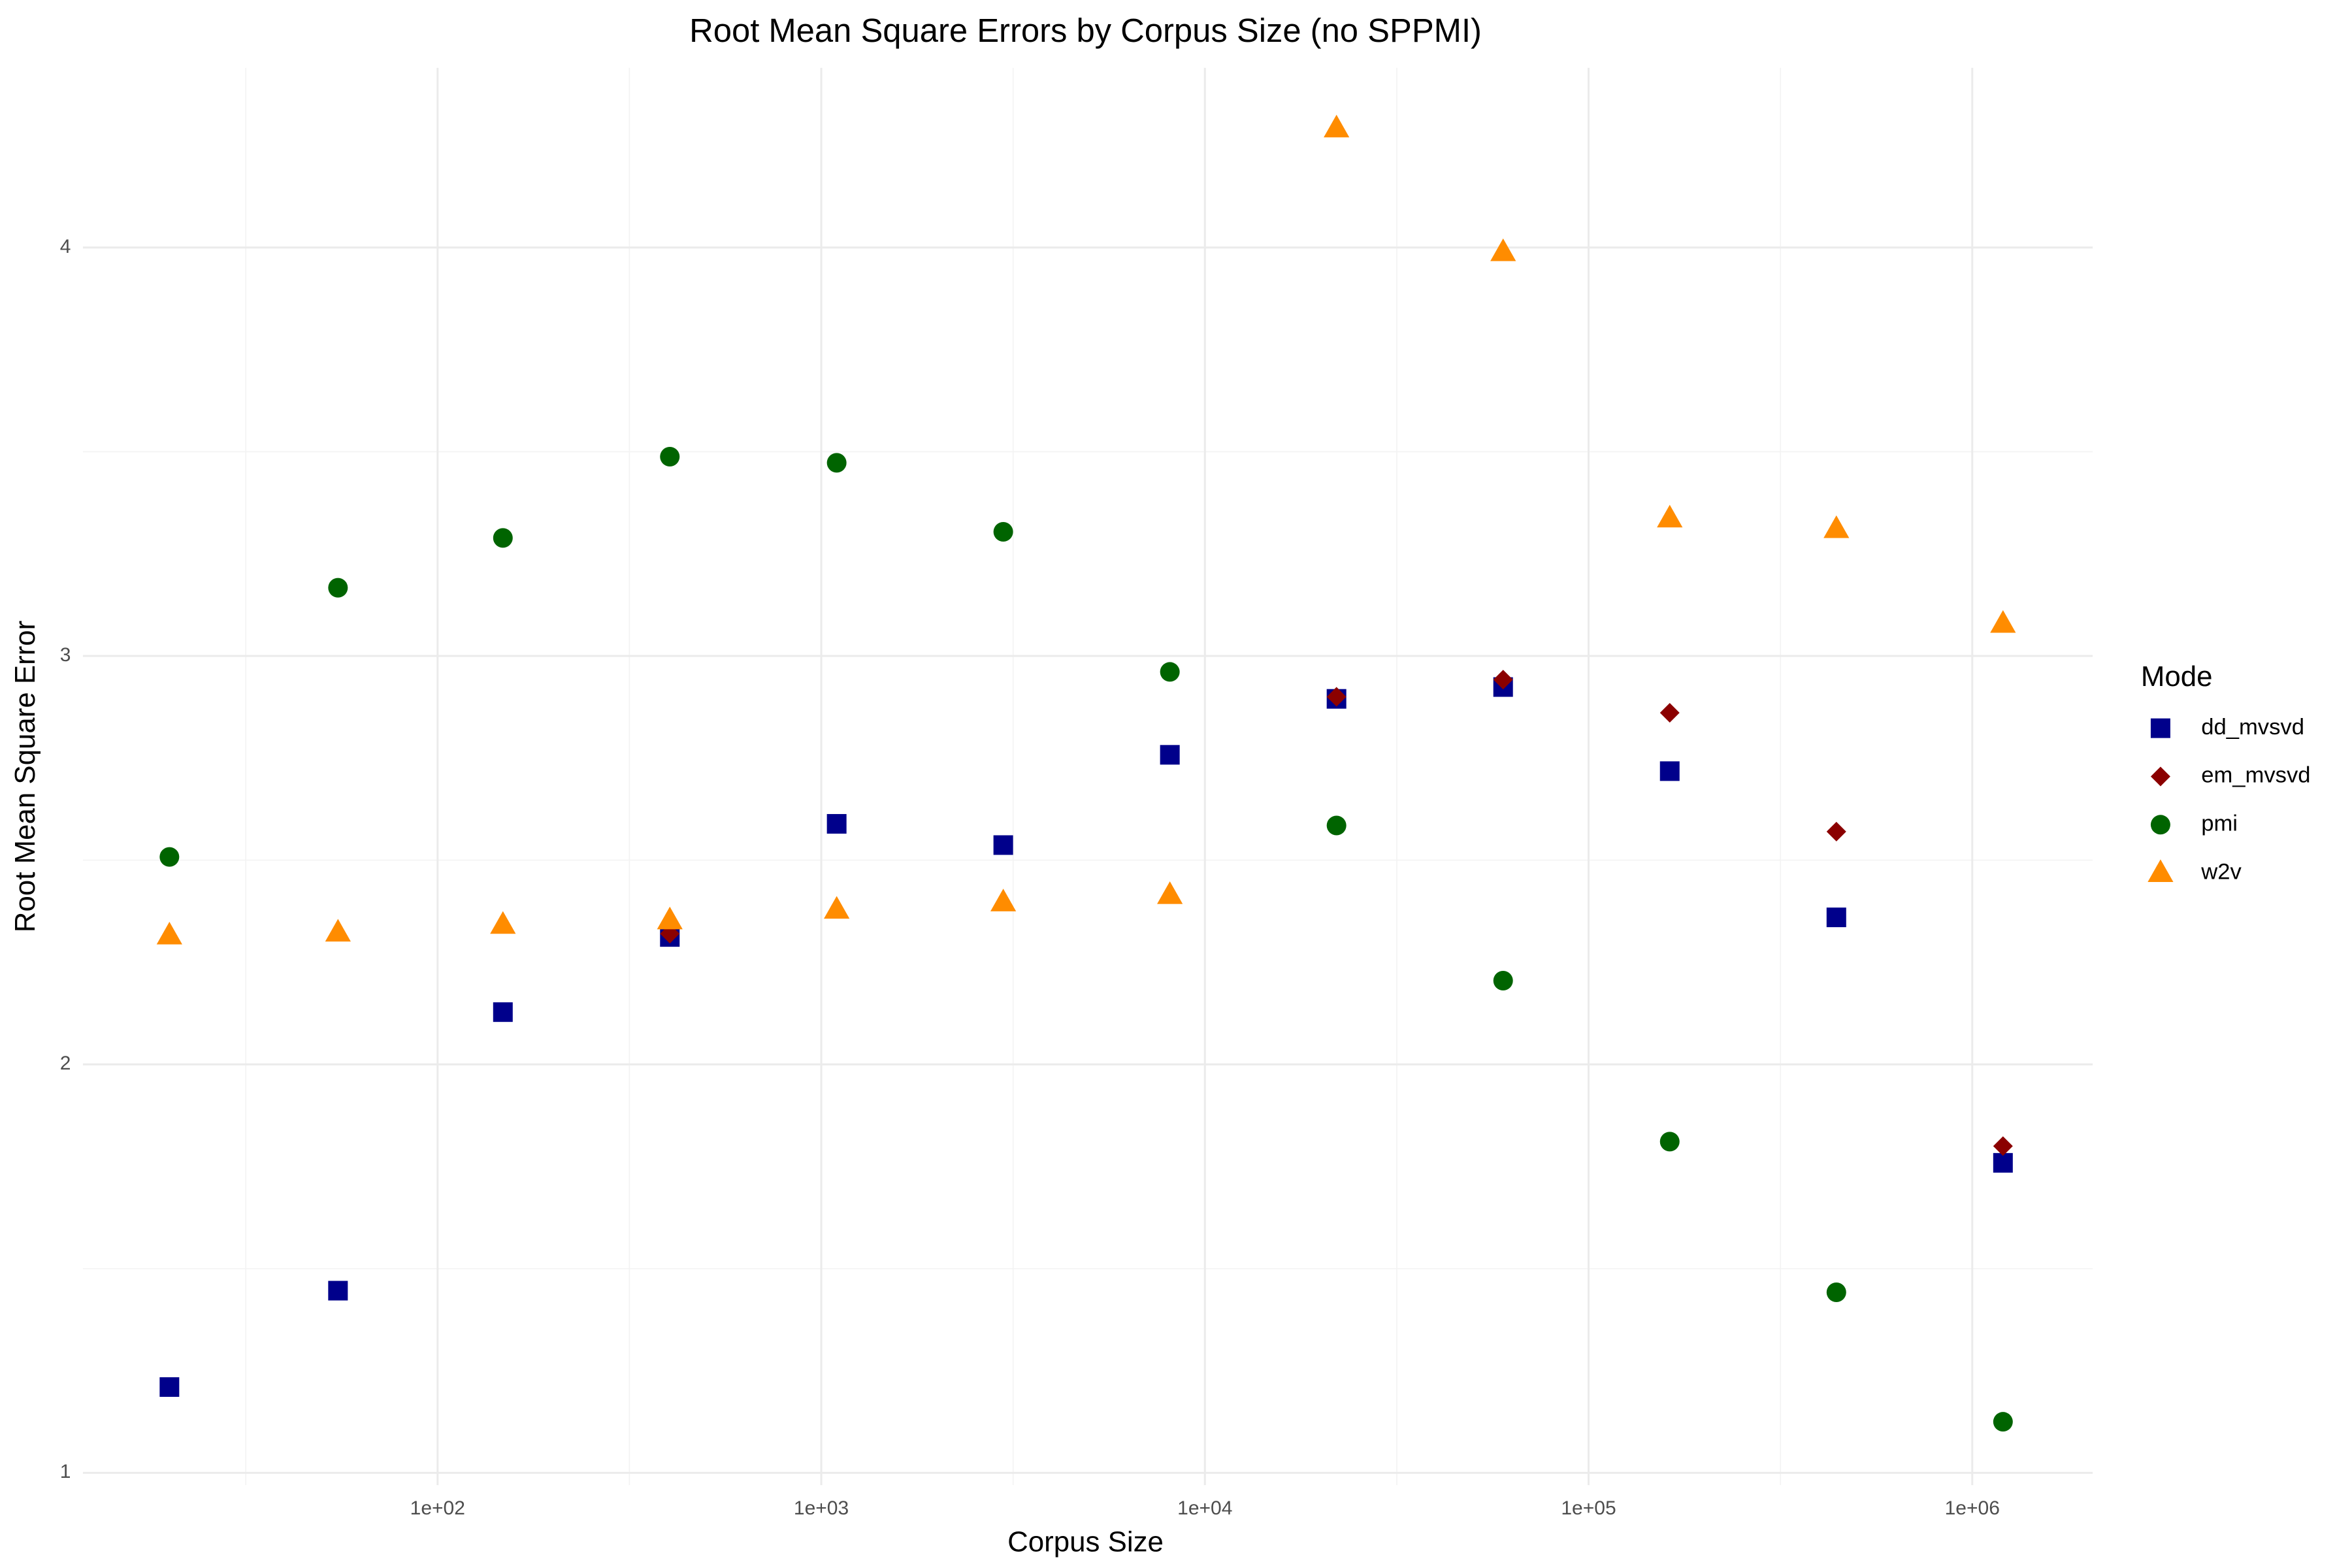 This screenshot has width=2352, height=1568. I want to click on legend-label: dd_mvsvd, so click(2252, 727).